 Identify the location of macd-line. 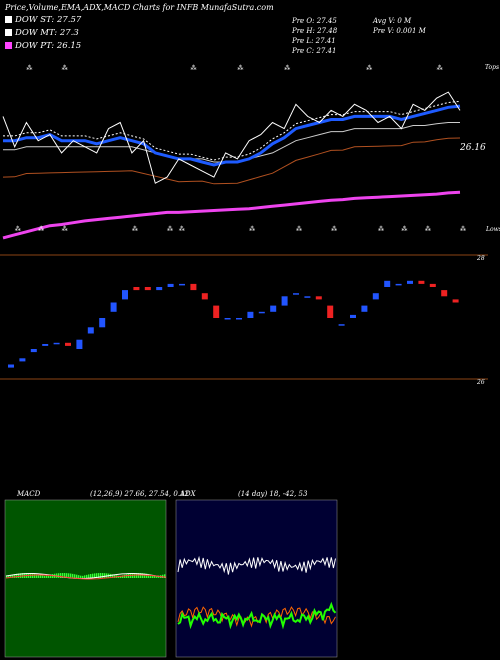
(86, 576).